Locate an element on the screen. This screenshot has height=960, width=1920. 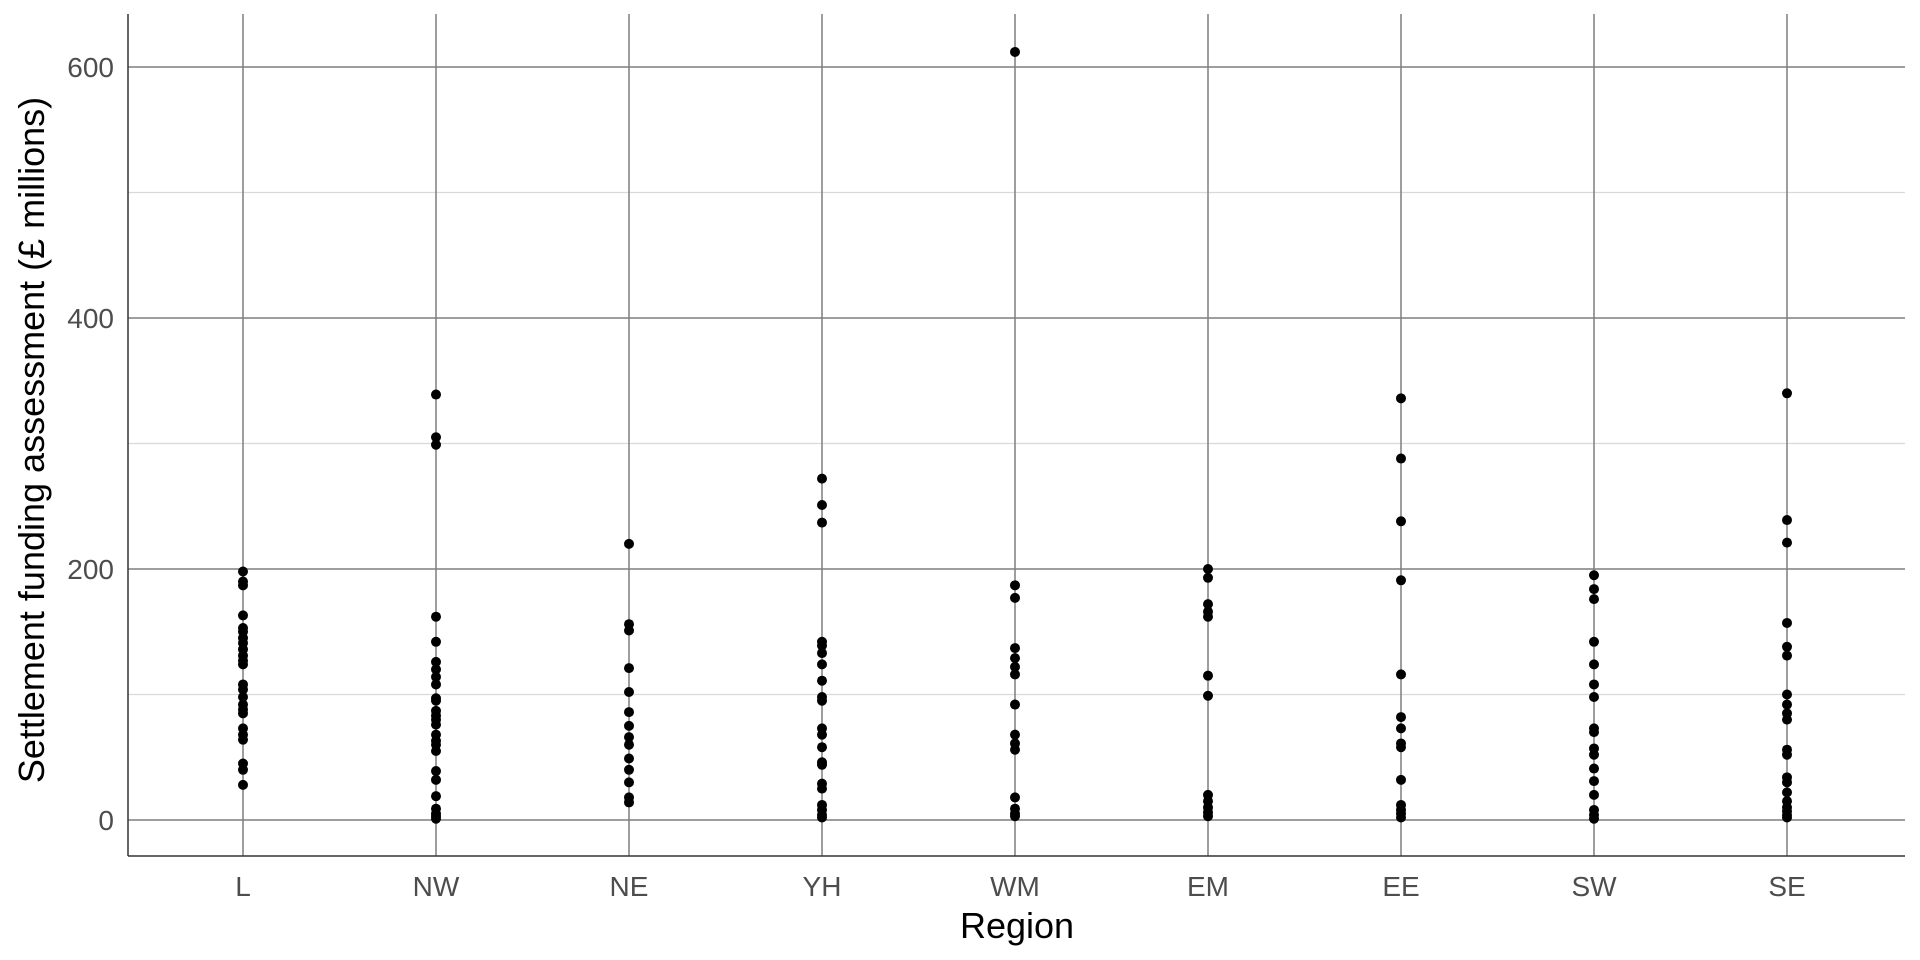
x-tick-labels: L NW NE YH WM EM EE SW SE is located at coordinates (1020, 886).